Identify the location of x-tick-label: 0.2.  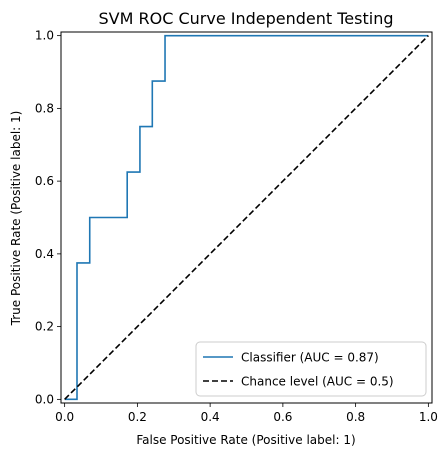
(137, 417).